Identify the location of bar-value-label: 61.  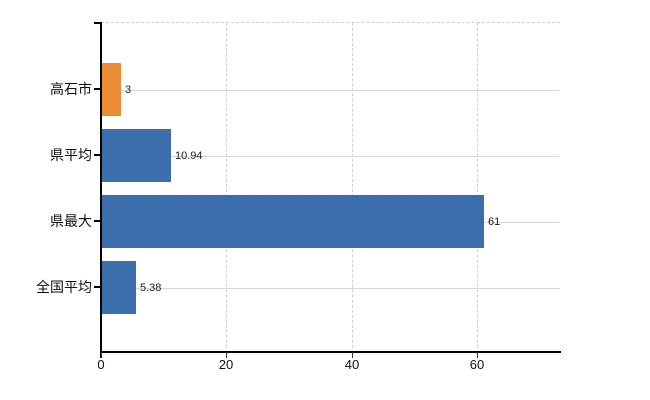
(494, 222).